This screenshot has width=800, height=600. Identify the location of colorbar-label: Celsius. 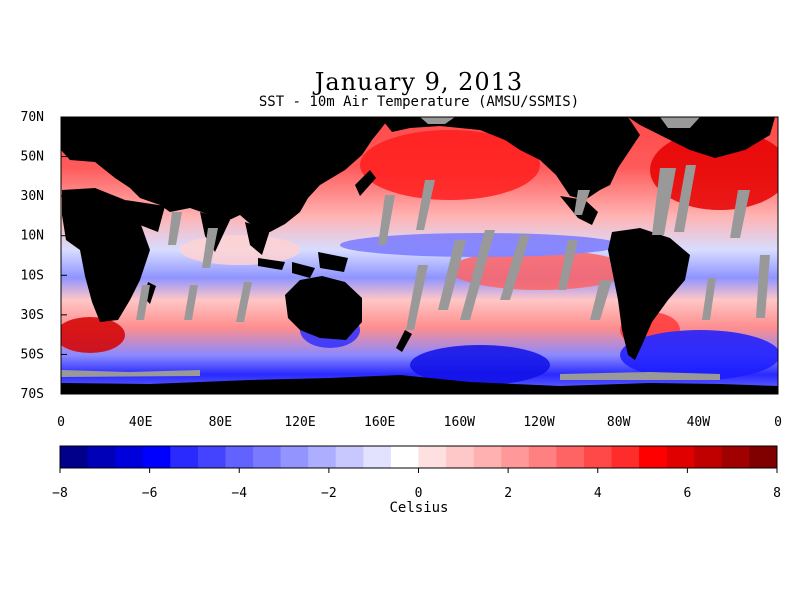
(419, 508).